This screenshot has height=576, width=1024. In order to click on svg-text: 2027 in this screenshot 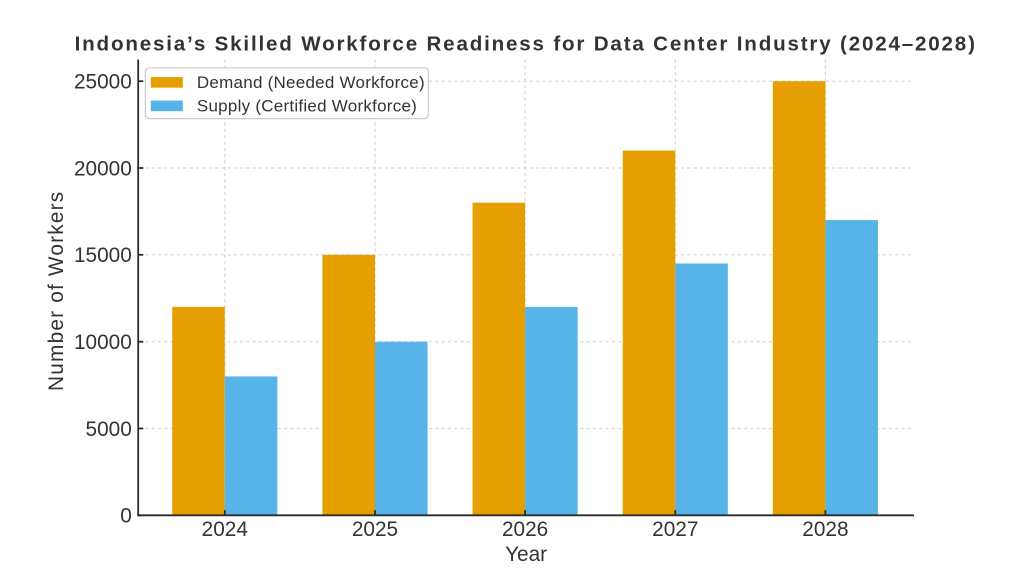, I will do `click(675, 529)`.